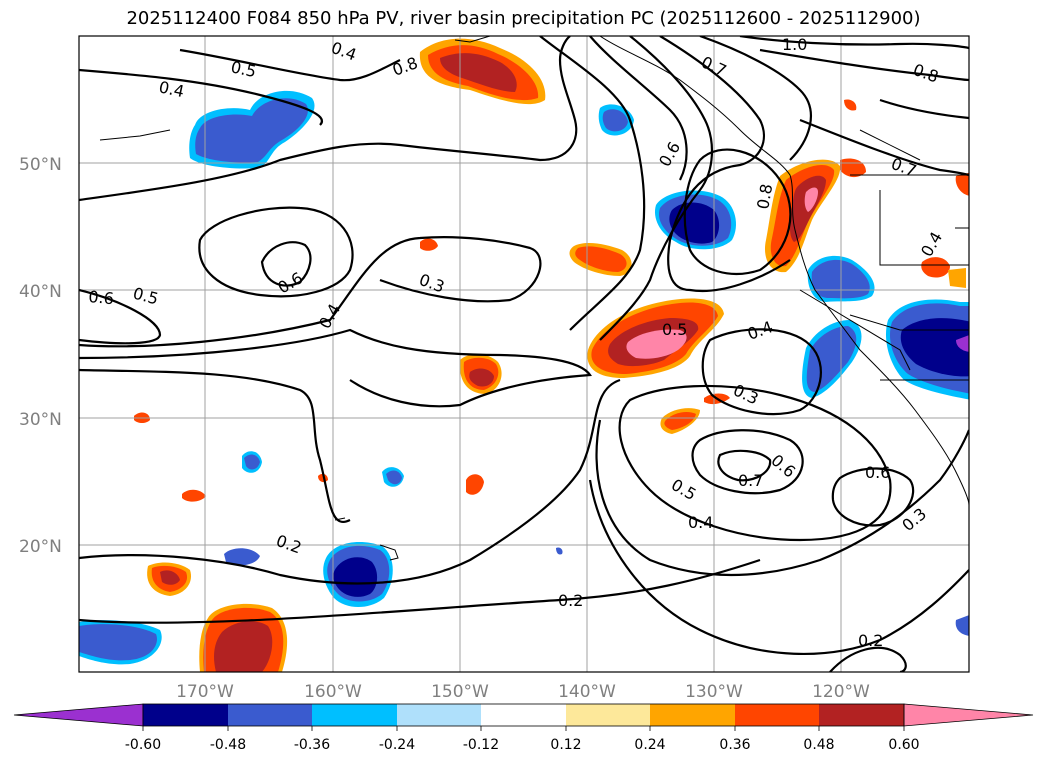 The image size is (1047, 769). What do you see at coordinates (460, 692) in the screenshot?
I see `lon-label: 150°W` at bounding box center [460, 692].